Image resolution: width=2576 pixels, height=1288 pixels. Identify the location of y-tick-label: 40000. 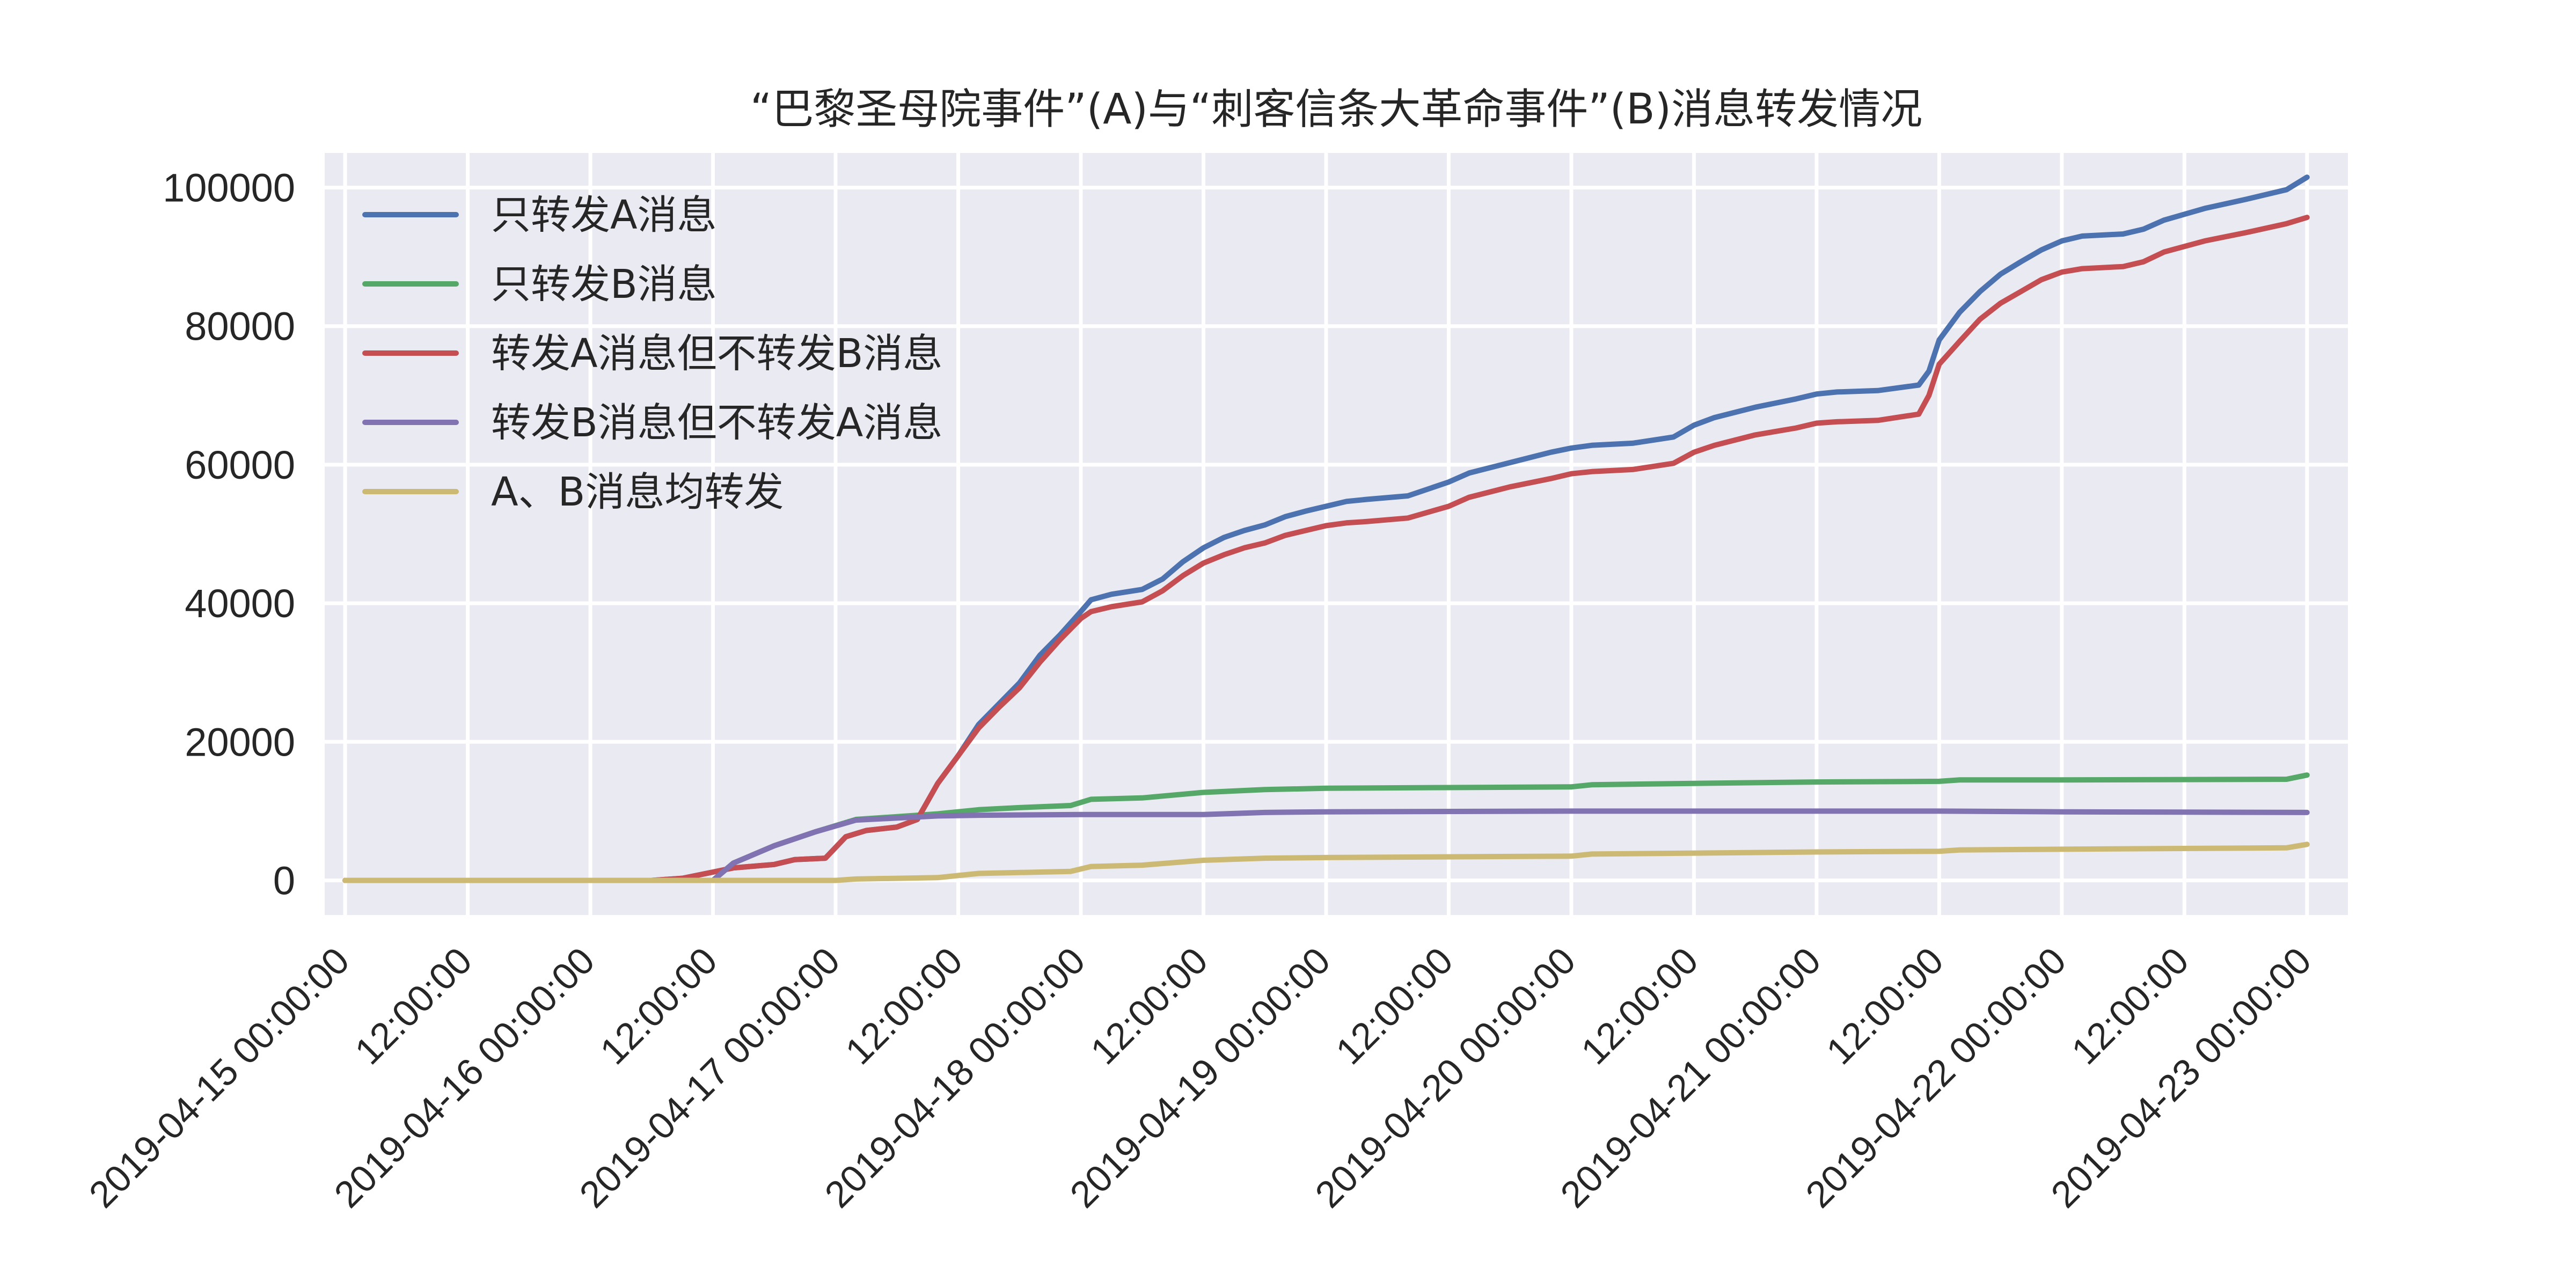
(240, 603).